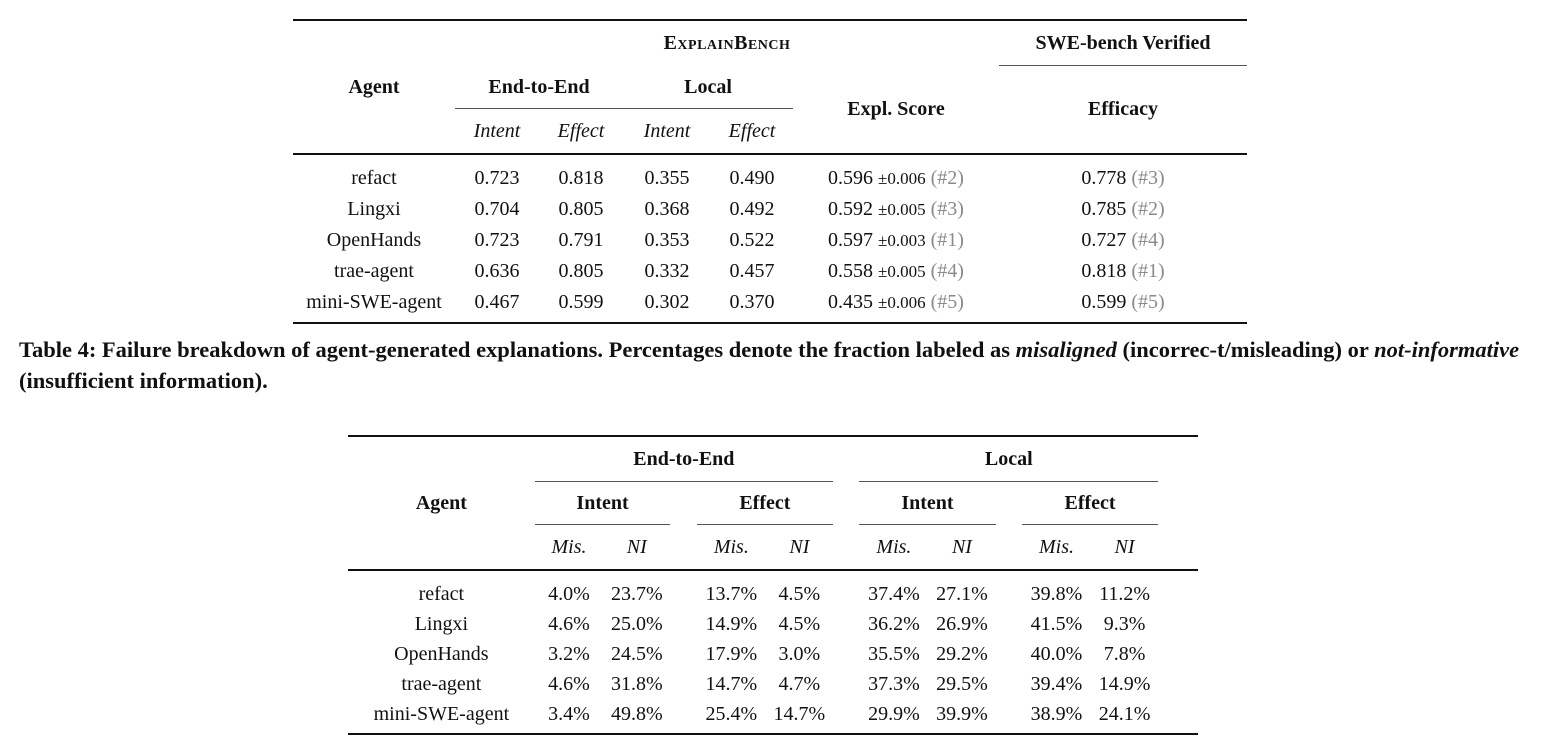 This screenshot has height=747, width=1550. I want to click on e2e-effect-mis-value: 14.9%, so click(731, 624).